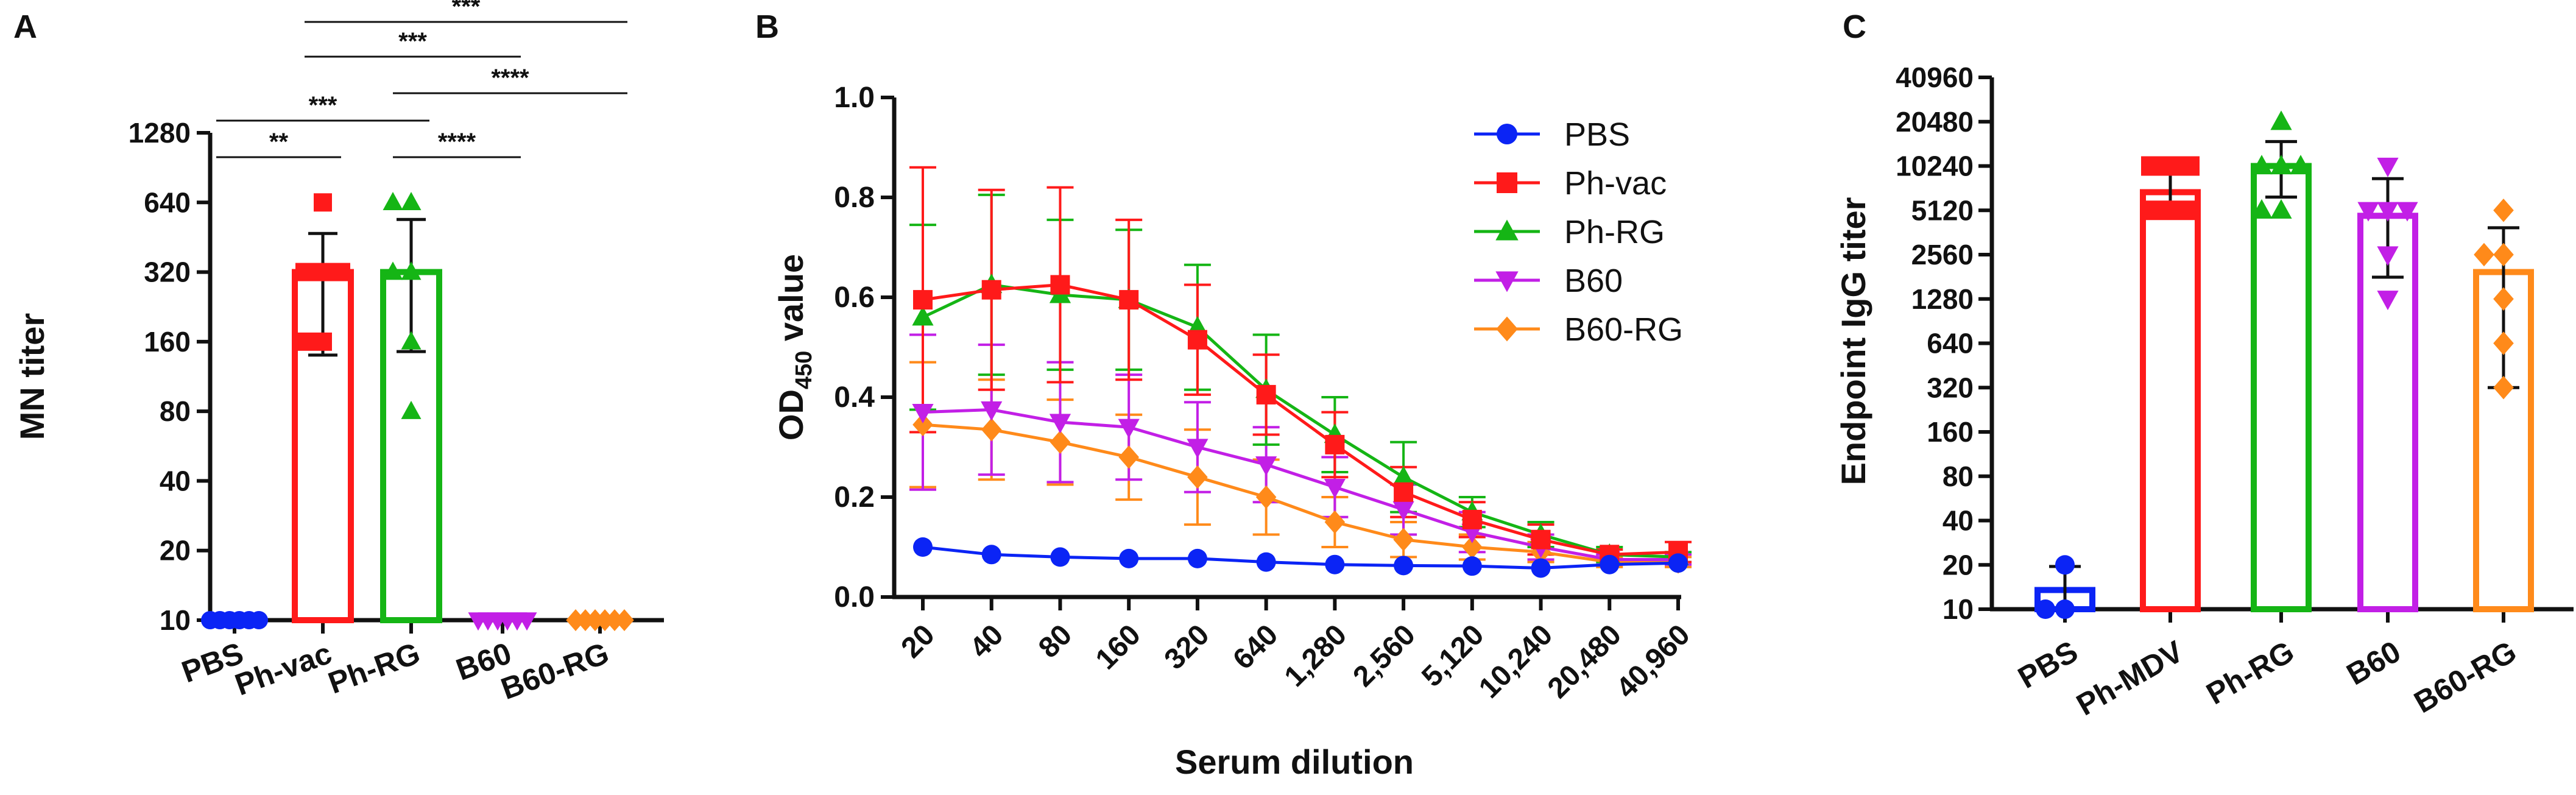  What do you see at coordinates (804, 370) in the screenshot?
I see `y-axis-title-subscript: 450` at bounding box center [804, 370].